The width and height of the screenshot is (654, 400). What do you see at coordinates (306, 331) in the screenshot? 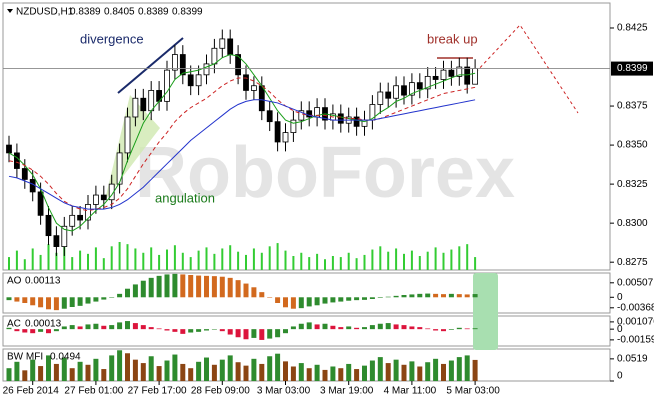
I see `ac-panel` at bounding box center [306, 331].